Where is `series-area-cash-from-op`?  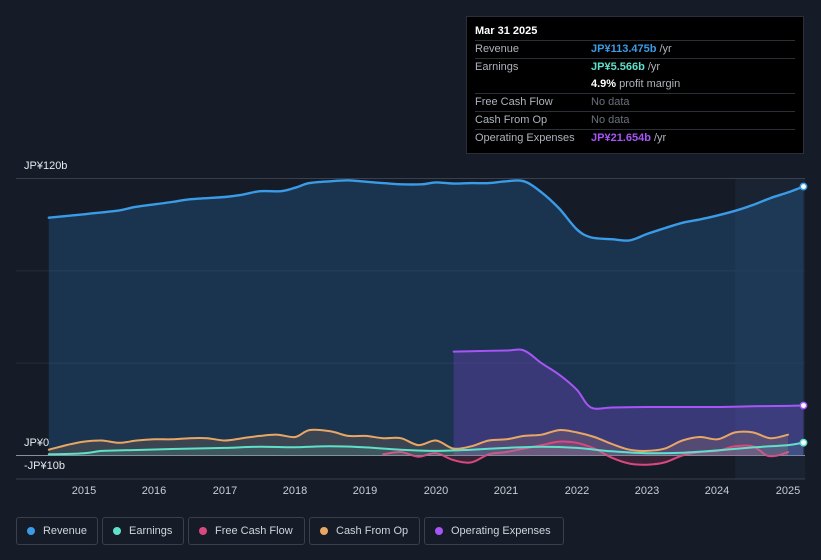
series-area-cash-from-op is located at coordinates (418, 442).